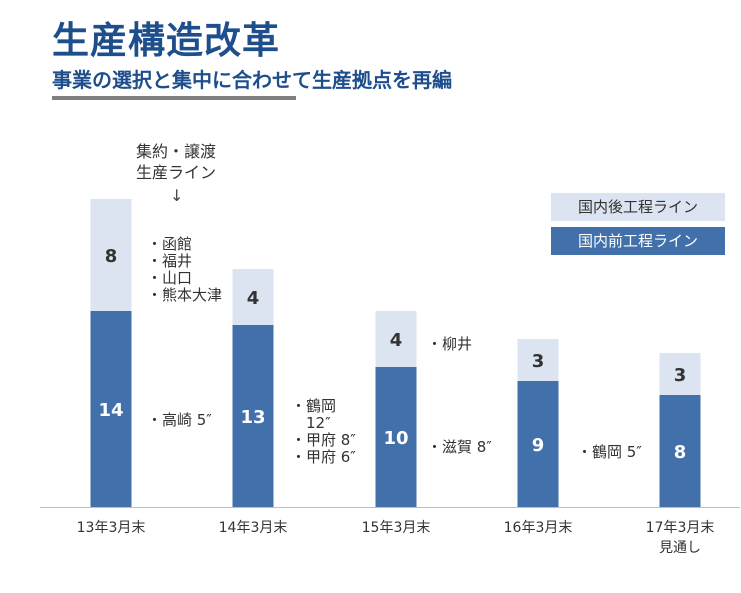 The image size is (741, 593). I want to click on data-label-front-process: 9, so click(538, 445).